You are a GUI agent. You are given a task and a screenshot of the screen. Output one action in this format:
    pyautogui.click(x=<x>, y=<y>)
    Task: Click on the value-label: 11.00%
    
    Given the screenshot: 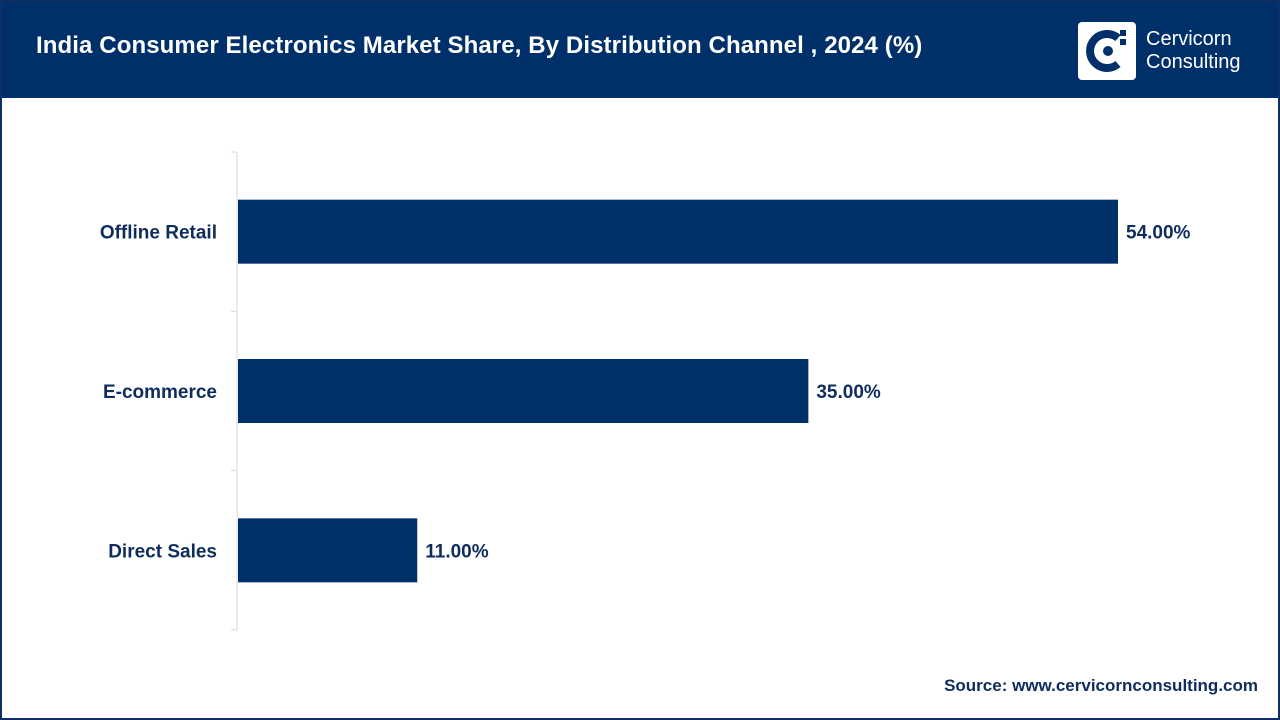 What is the action you would take?
    pyautogui.click(x=456, y=551)
    